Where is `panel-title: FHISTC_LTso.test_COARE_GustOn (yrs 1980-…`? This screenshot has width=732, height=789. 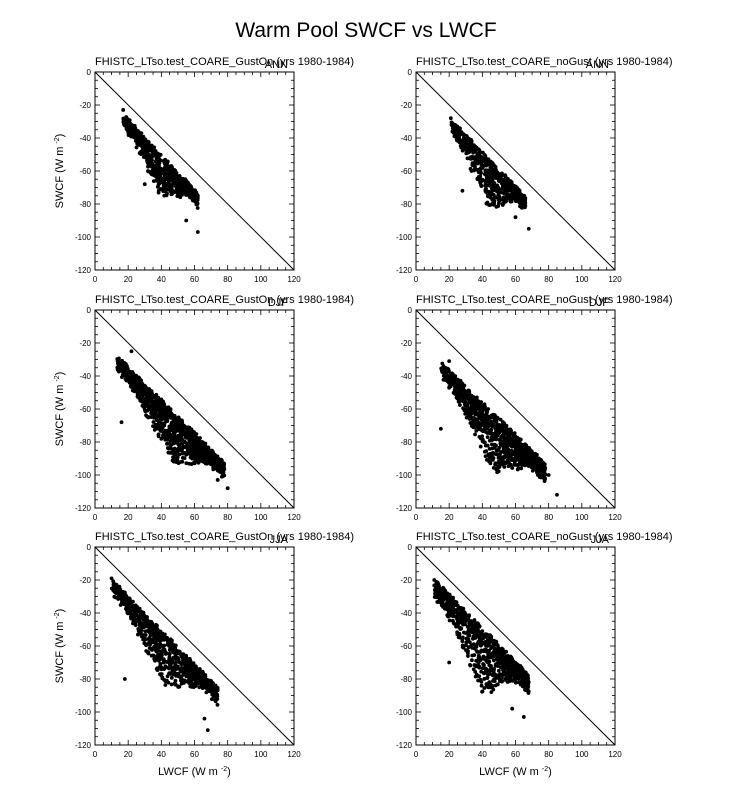 panel-title: FHISTC_LTso.test_COARE_GustOn (yrs 1980-… is located at coordinates (224, 62).